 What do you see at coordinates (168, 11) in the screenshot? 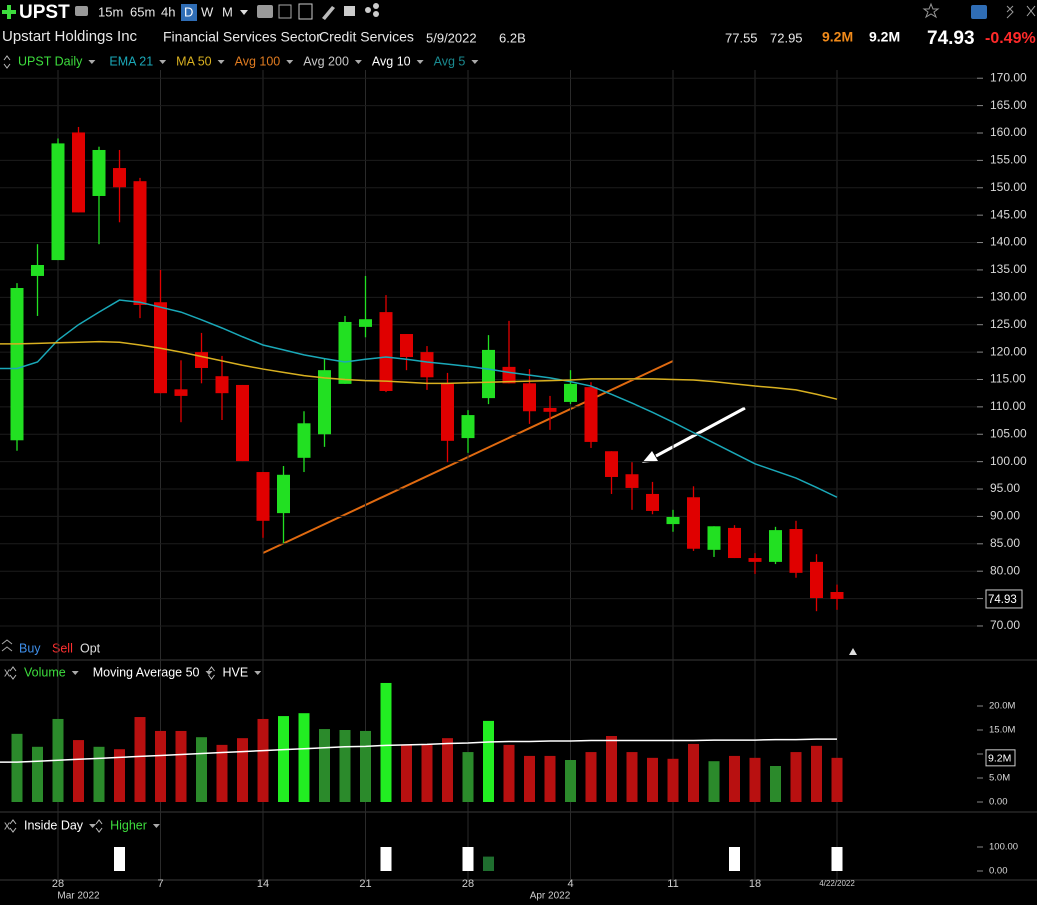
I see `timeframe: 4h` at bounding box center [168, 11].